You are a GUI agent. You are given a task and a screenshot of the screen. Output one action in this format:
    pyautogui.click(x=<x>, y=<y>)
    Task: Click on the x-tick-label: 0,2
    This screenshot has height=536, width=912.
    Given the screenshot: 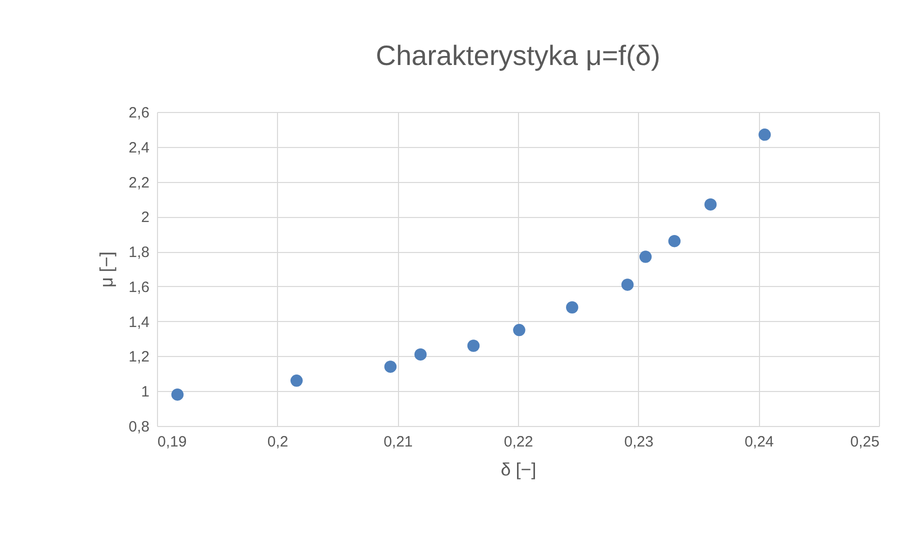 What is the action you would take?
    pyautogui.click(x=277, y=442)
    